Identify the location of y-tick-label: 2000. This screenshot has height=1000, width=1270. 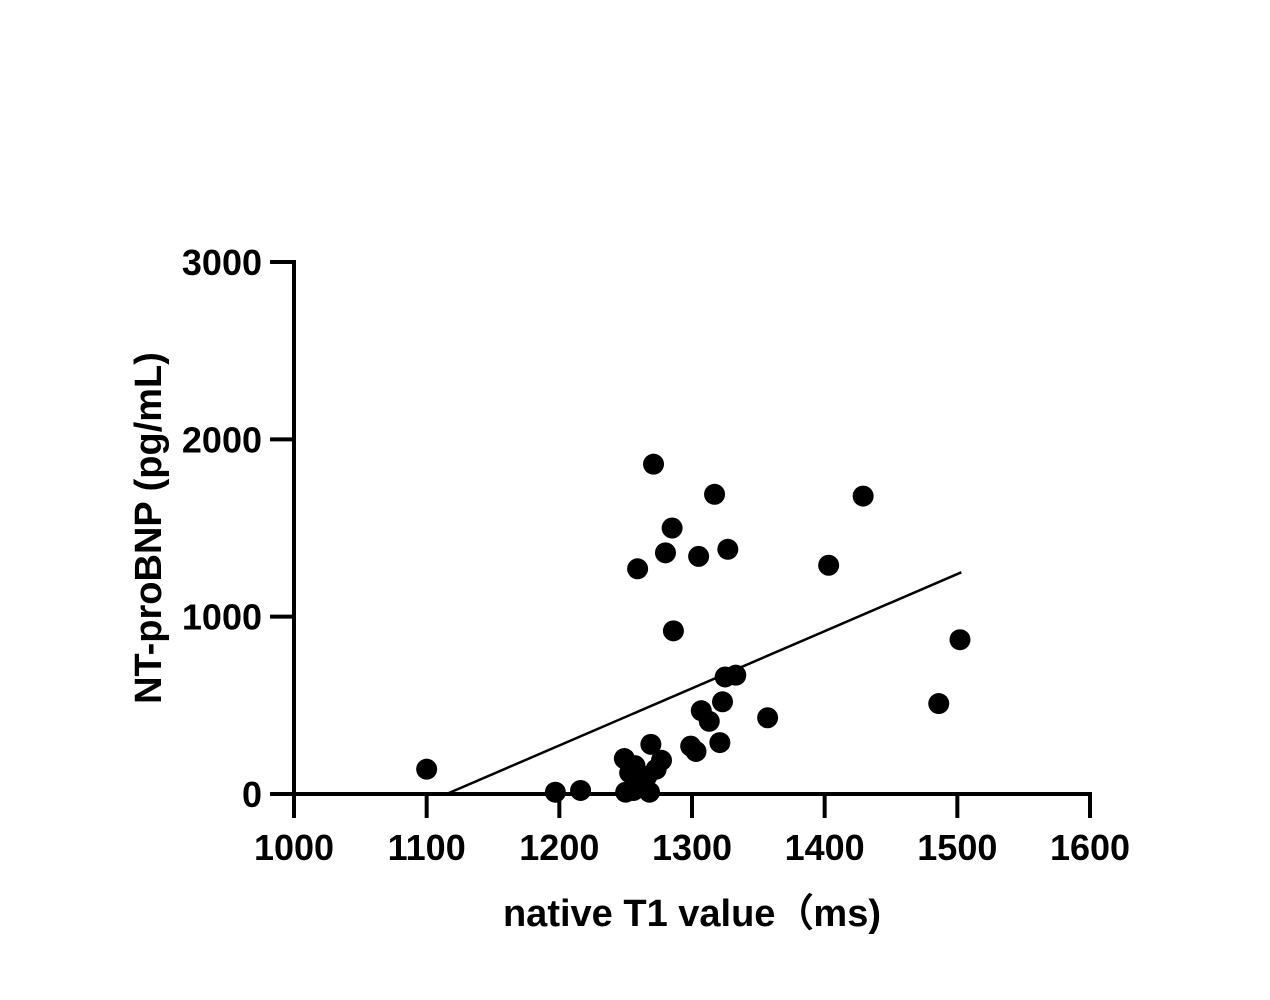
(222, 439).